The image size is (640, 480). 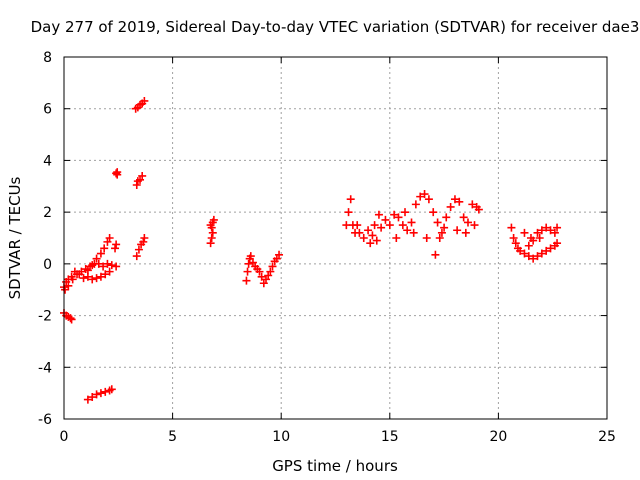 What do you see at coordinates (281, 437) in the screenshot?
I see `x-tick-label: 10` at bounding box center [281, 437].